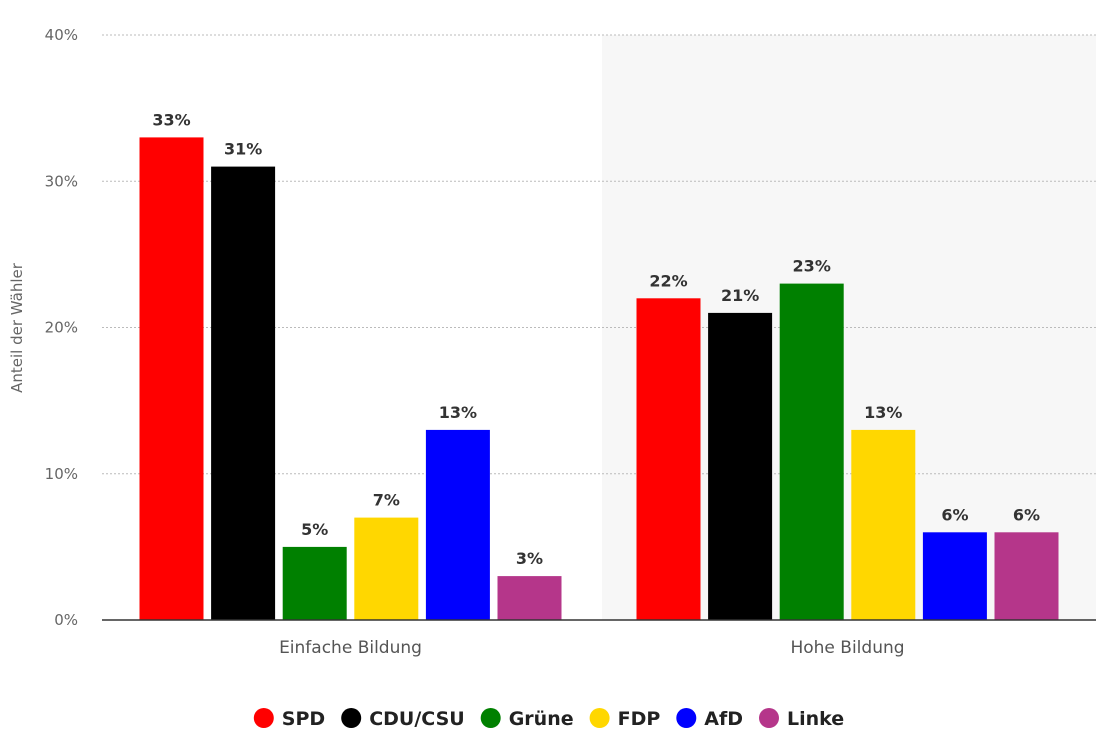  What do you see at coordinates (350, 648) in the screenshot?
I see `x-category-label: Einfache Bildung` at bounding box center [350, 648].